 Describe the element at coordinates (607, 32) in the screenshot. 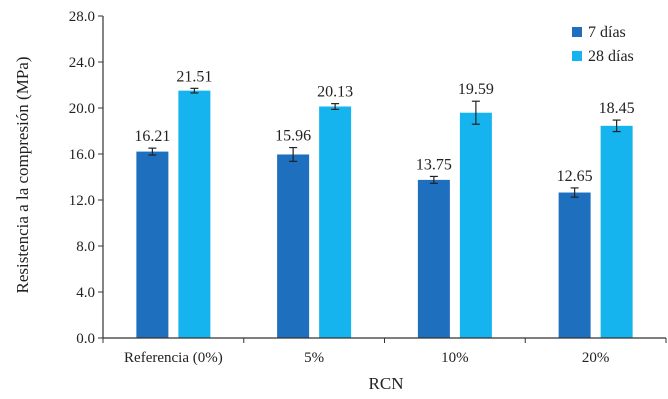

I see `legend-label-7-d-as: 7 días` at that location.